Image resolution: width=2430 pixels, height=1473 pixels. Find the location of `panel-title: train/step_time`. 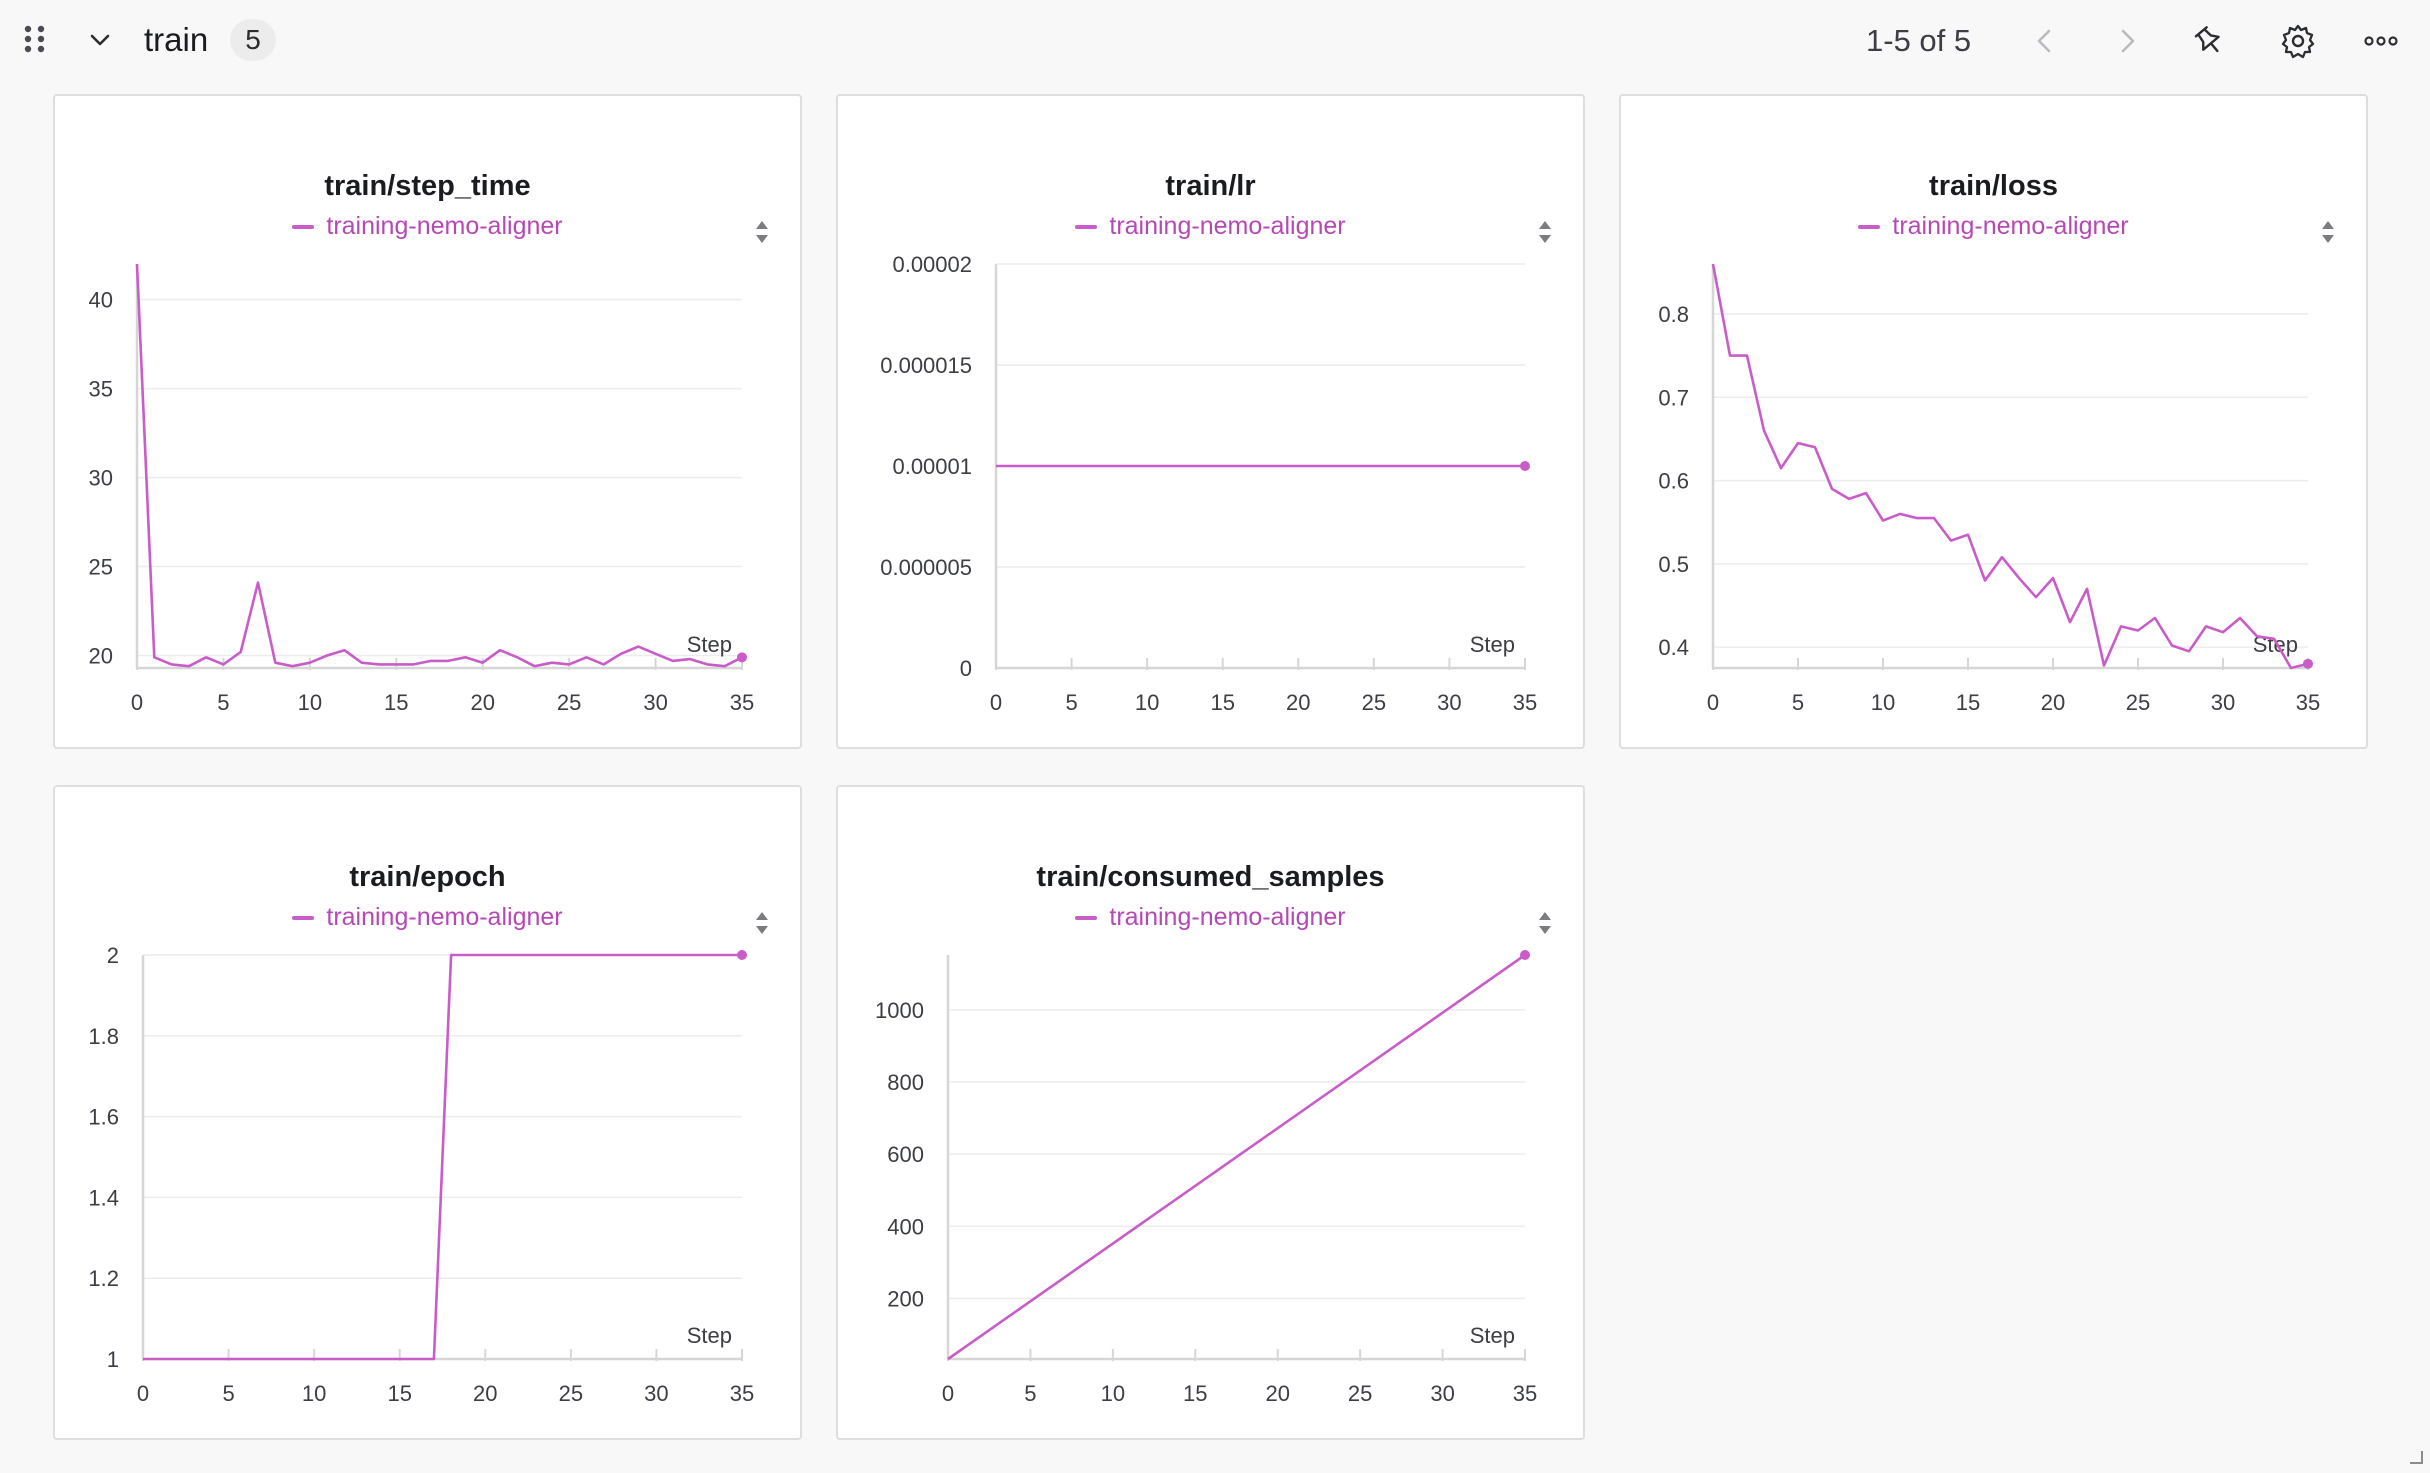

panel-title: train/step_time is located at coordinates (427, 186).